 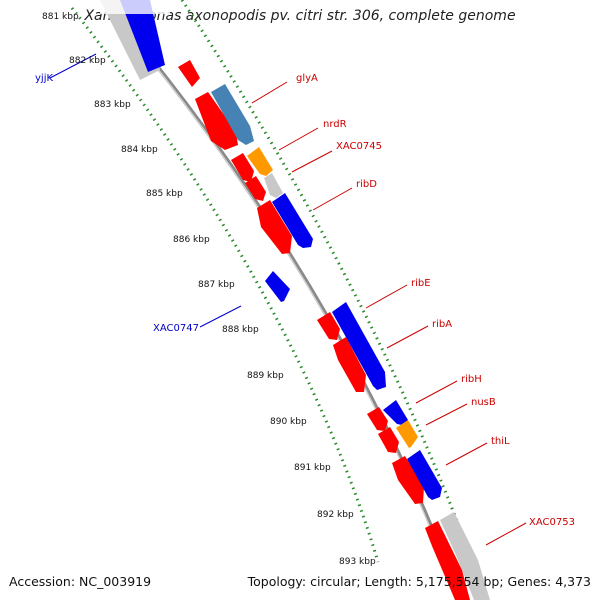 What do you see at coordinates (421, 283) in the screenshot?
I see `gene-label: ribE` at bounding box center [421, 283].